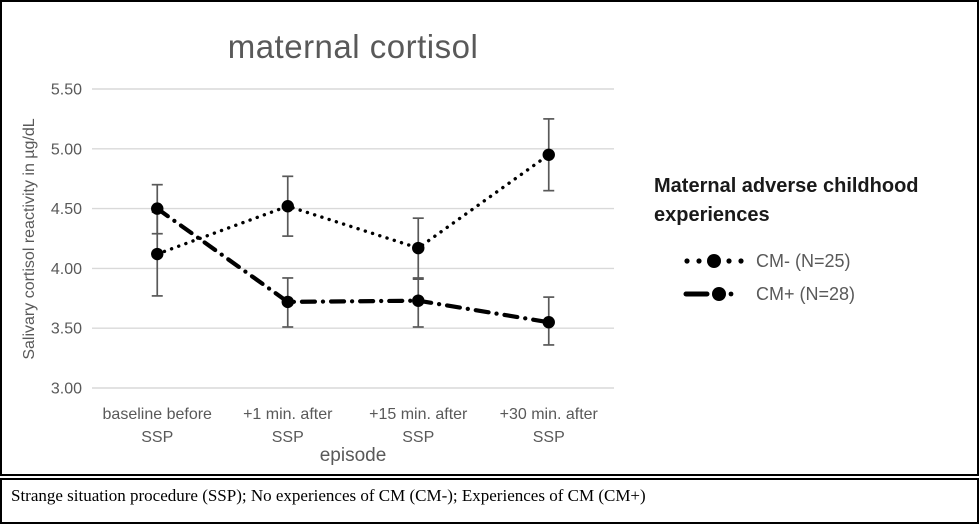 The height and width of the screenshot is (524, 979). I want to click on y-tick-label: 5.50, so click(66, 90).